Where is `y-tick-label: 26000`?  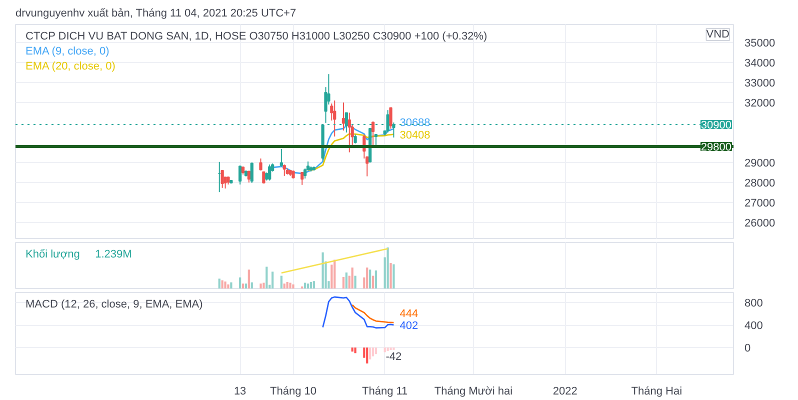
y-tick-label: 26000 is located at coordinates (760, 224).